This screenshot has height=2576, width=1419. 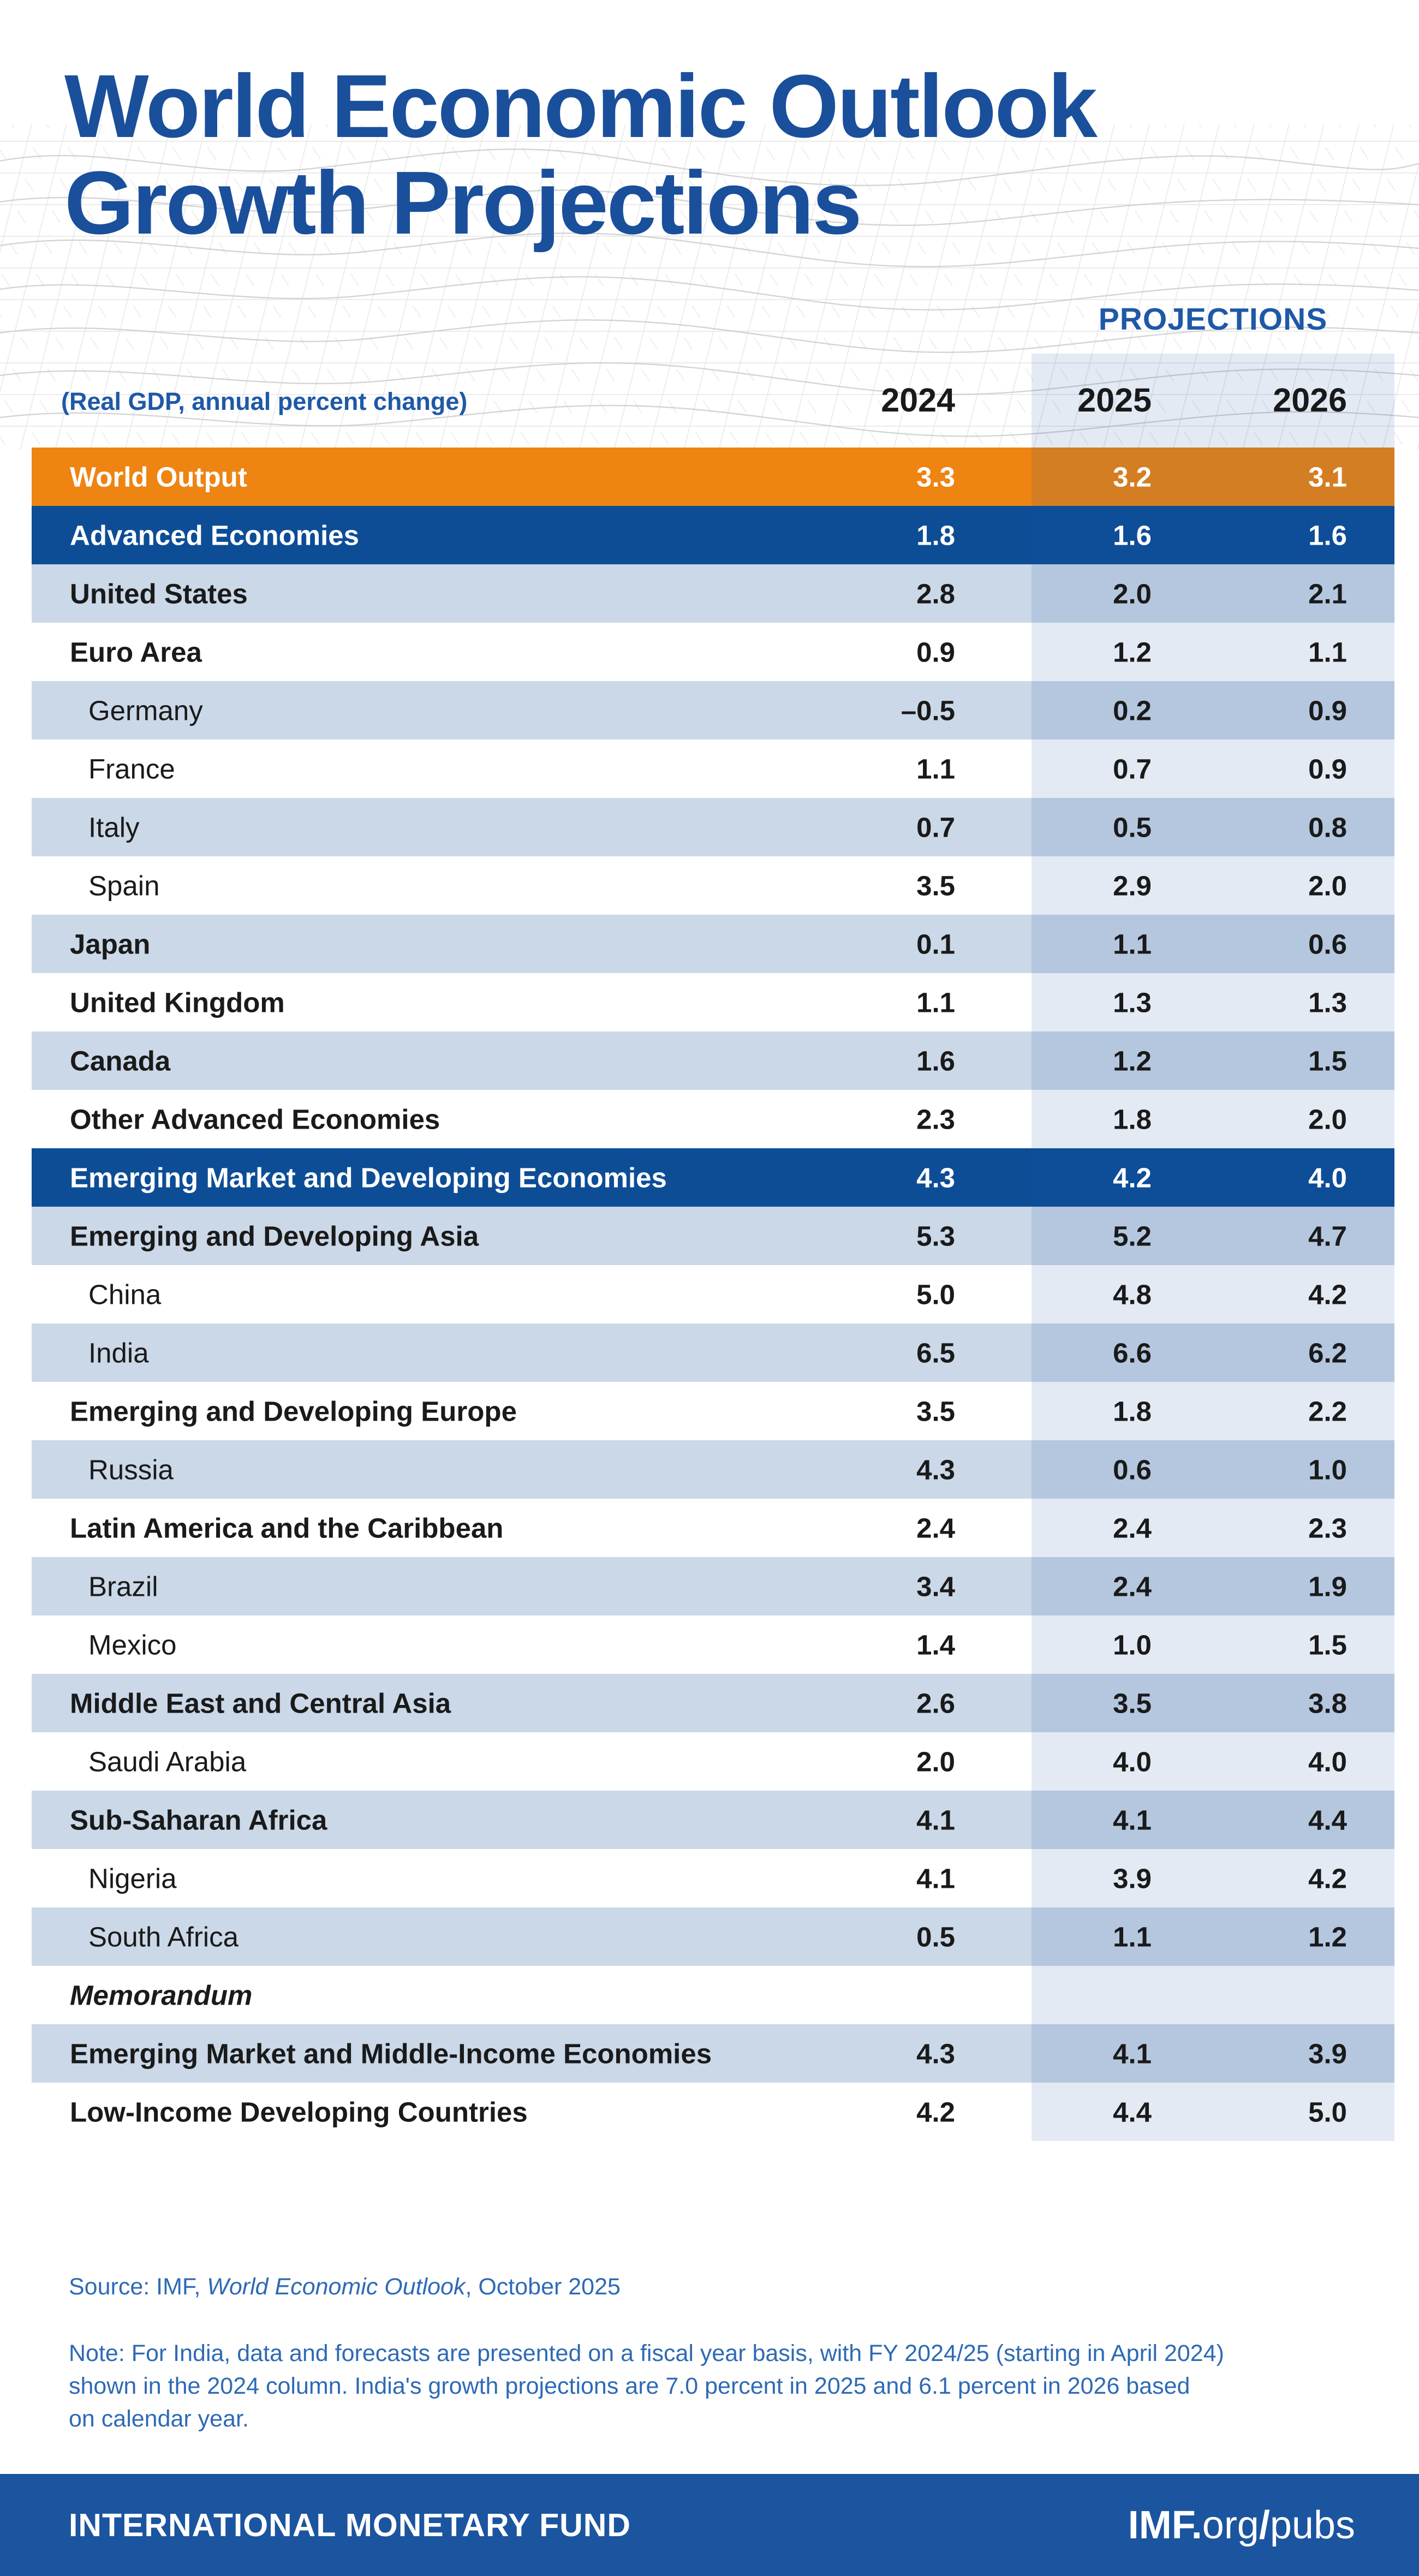 I want to click on value-2025: 0.5, so click(x=1133, y=827).